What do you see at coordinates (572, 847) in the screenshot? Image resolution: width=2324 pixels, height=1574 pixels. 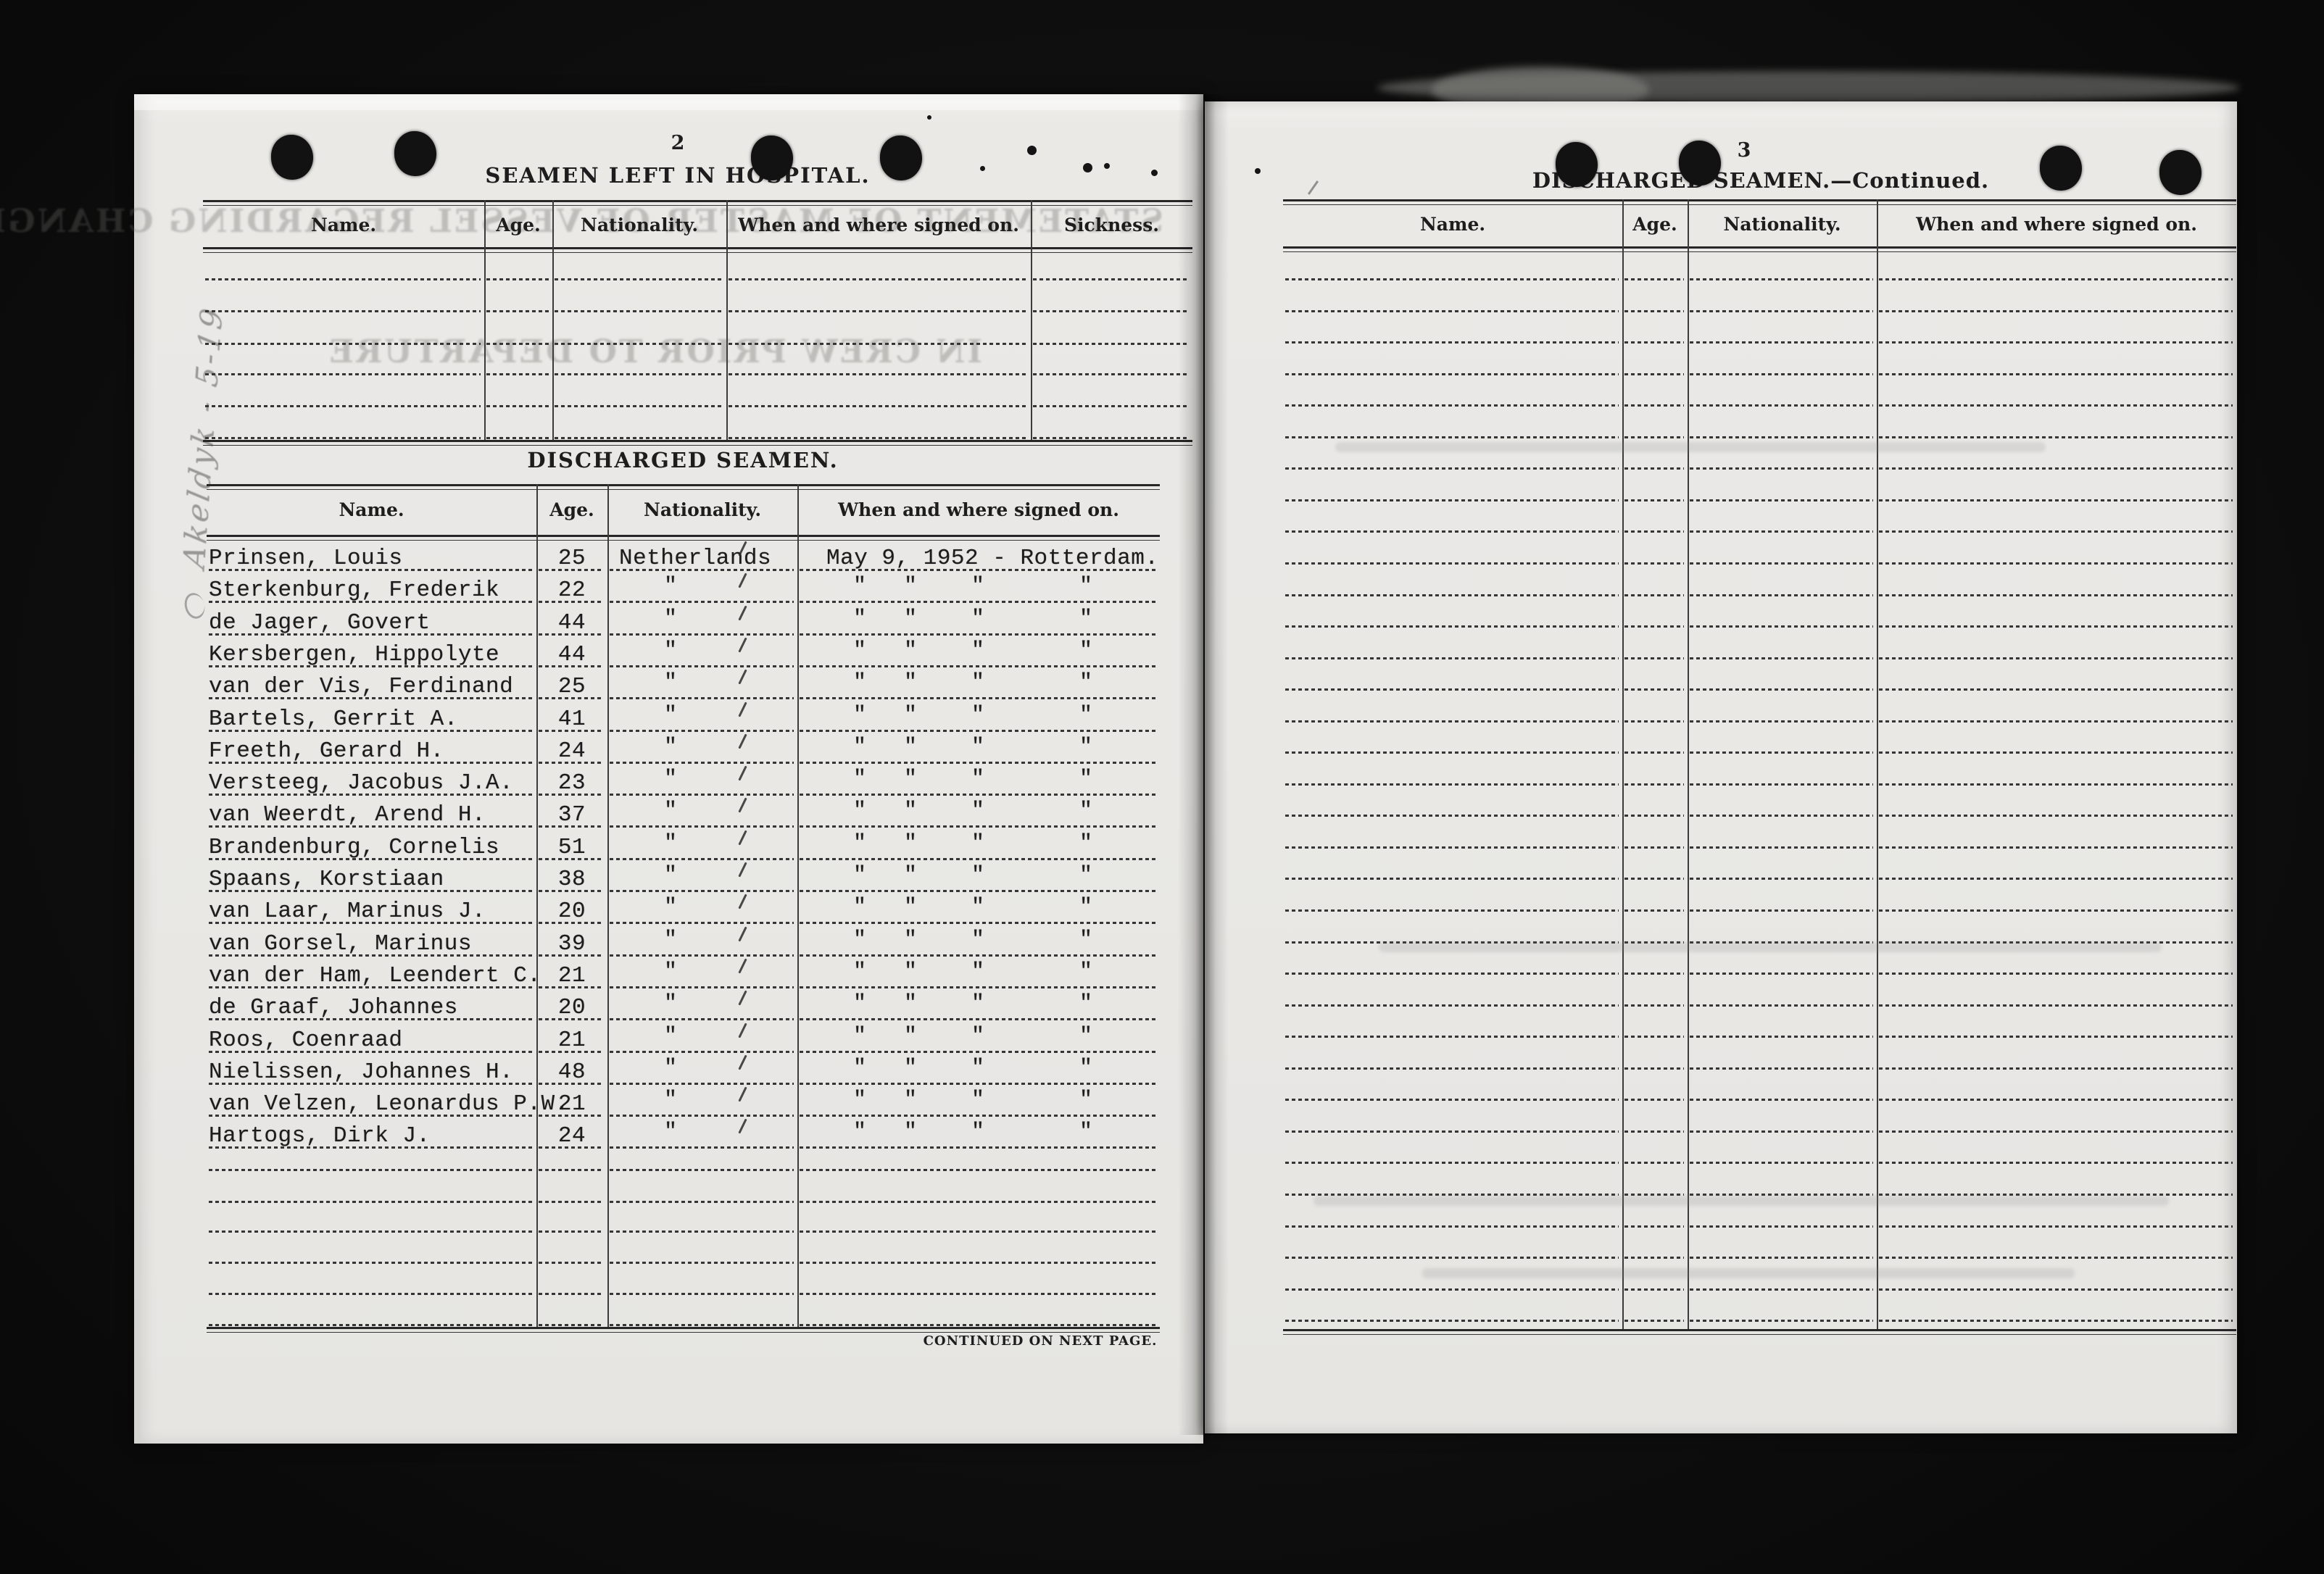 I see `row-age: 51` at bounding box center [572, 847].